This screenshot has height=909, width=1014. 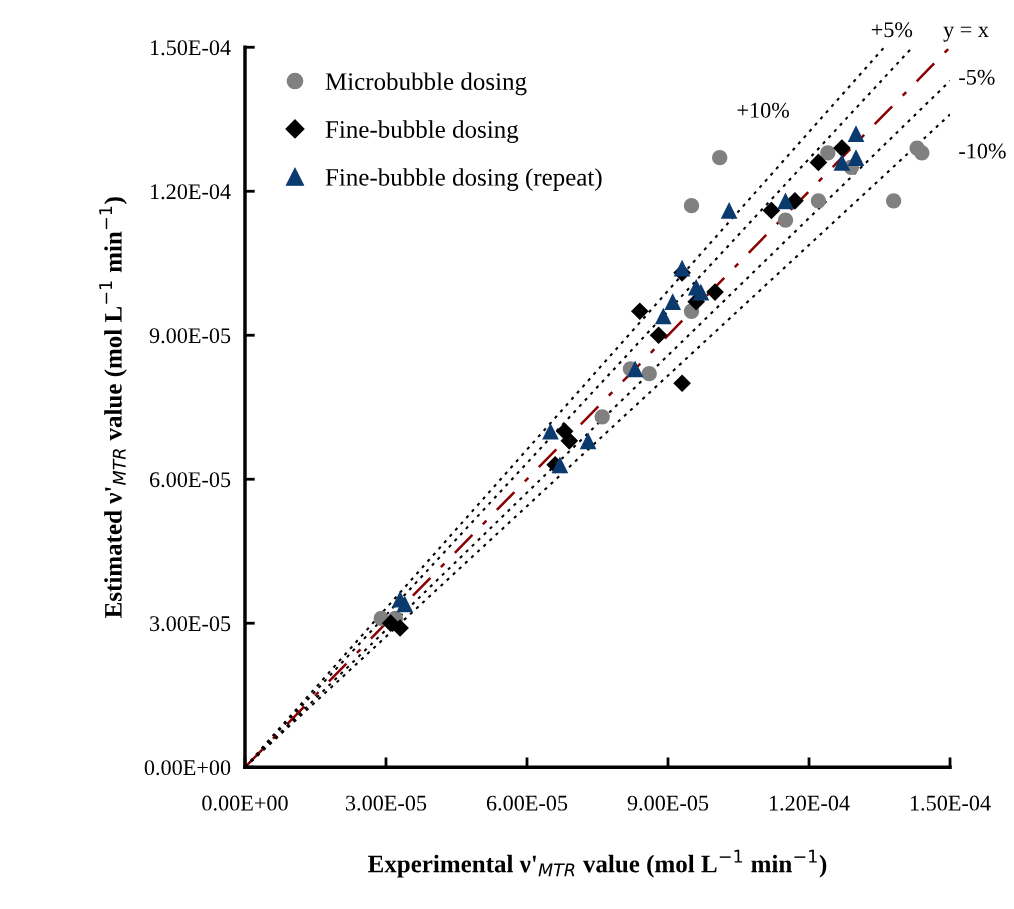 I want to click on series-label: -5%, so click(x=977, y=77).